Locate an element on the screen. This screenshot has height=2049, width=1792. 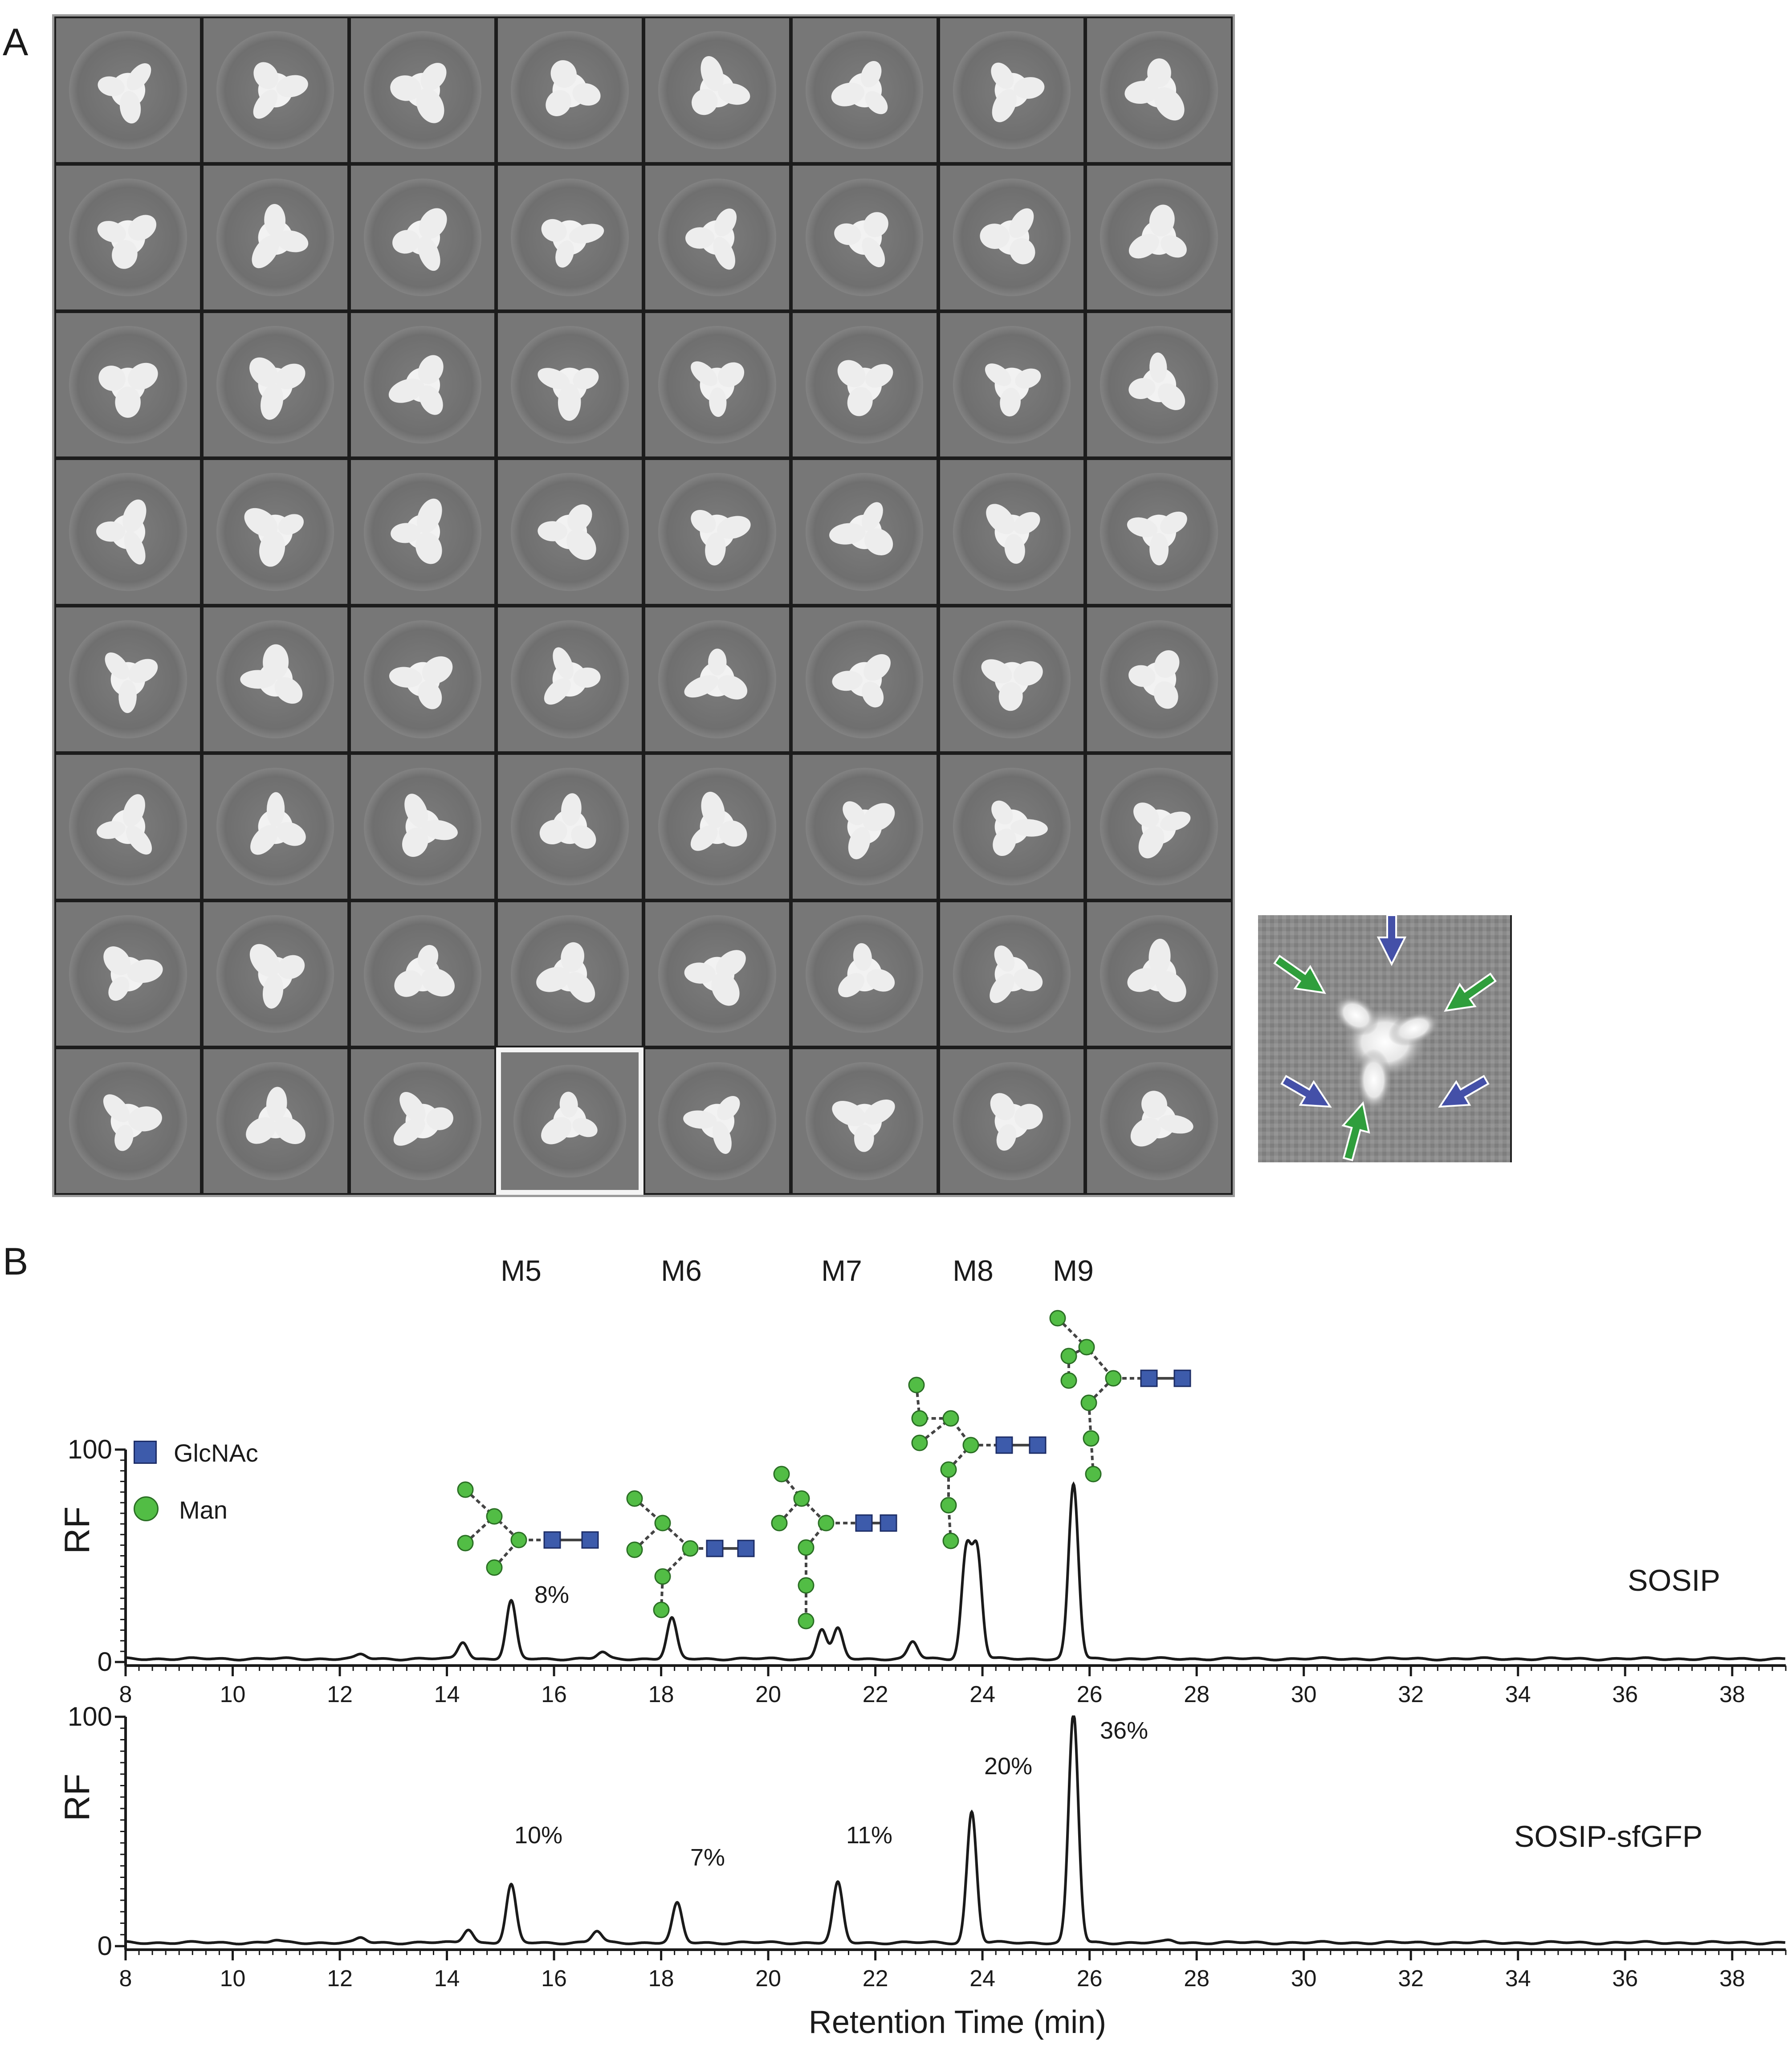
green-arrow-bottom is located at coordinates (1355, 1131).